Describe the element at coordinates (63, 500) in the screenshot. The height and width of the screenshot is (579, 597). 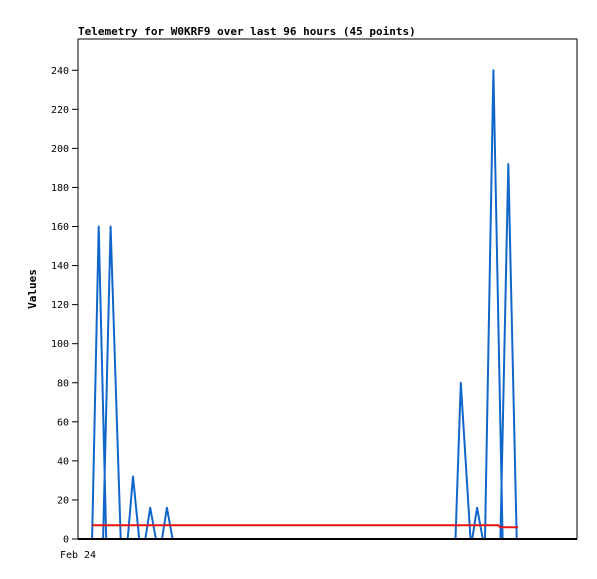
I see `y-tick-label: 20` at that location.